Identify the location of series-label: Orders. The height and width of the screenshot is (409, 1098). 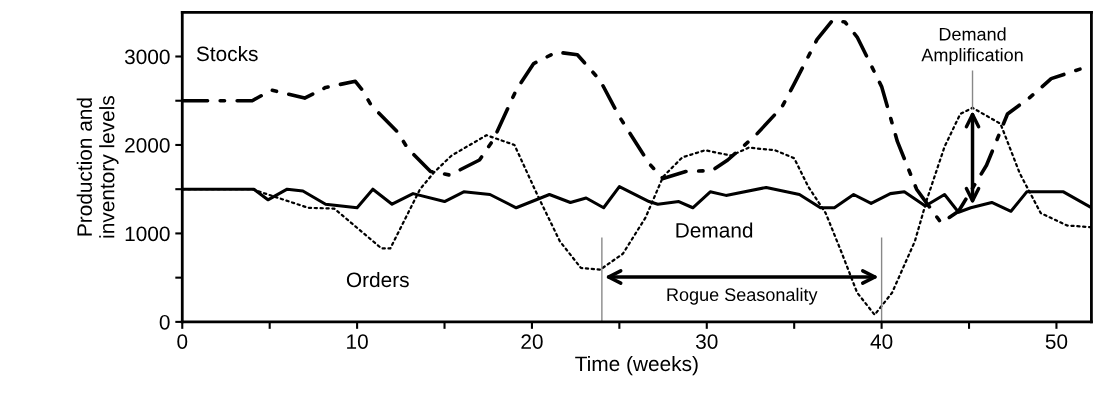
(377, 279).